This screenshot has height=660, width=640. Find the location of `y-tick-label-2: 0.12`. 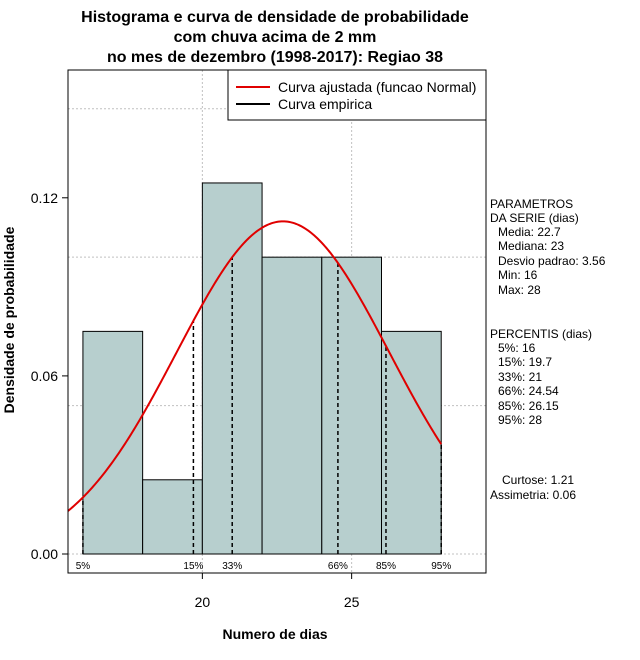

y-tick-label-2: 0.12 is located at coordinates (44, 198).